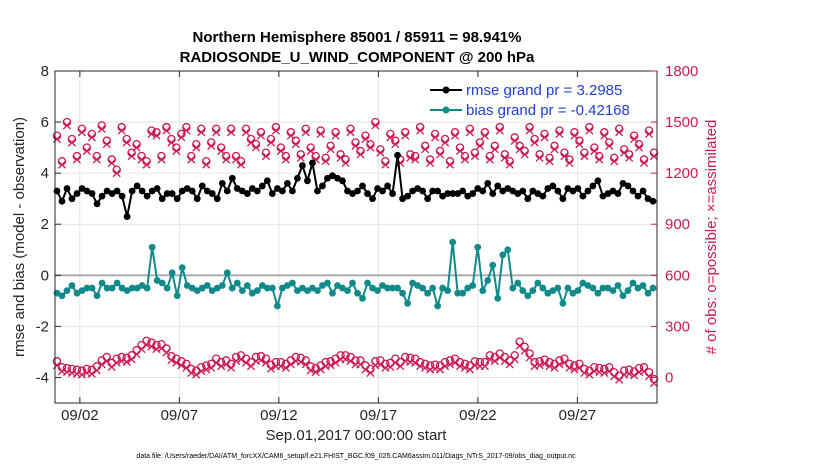 This screenshot has width=830, height=470. I want to click on legend-rmse-marker, so click(446, 90).